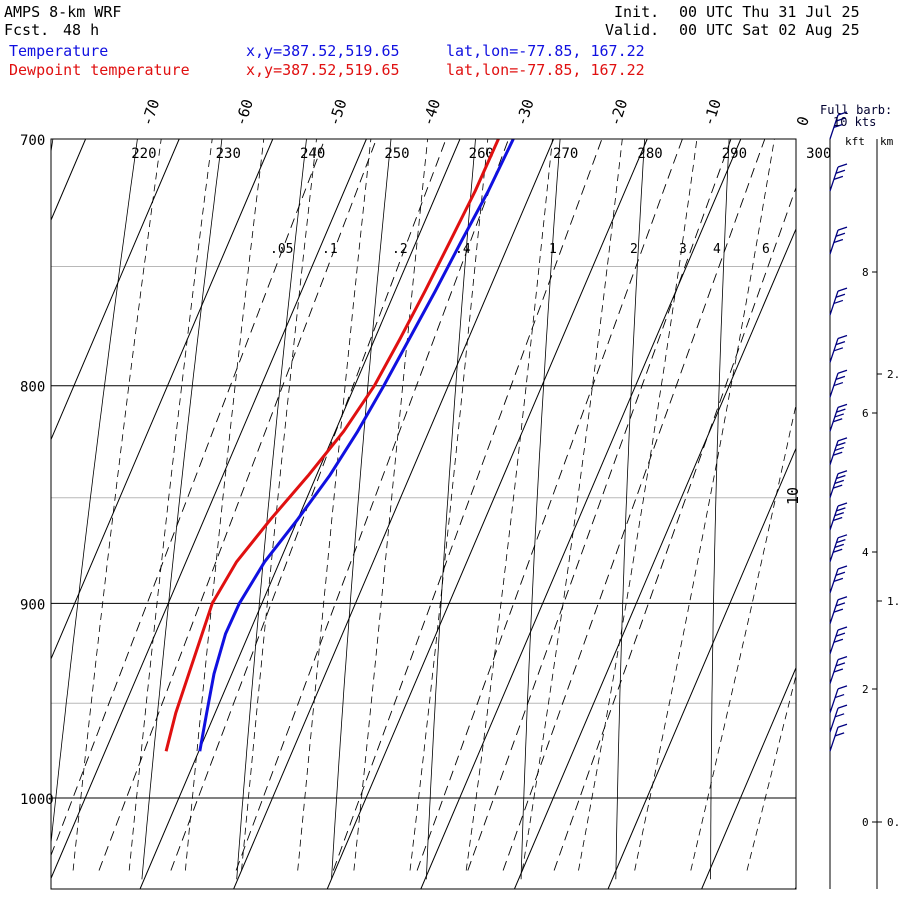 The image size is (900, 900). I want to click on pressure-tick-label: 1000, so click(37, 800).